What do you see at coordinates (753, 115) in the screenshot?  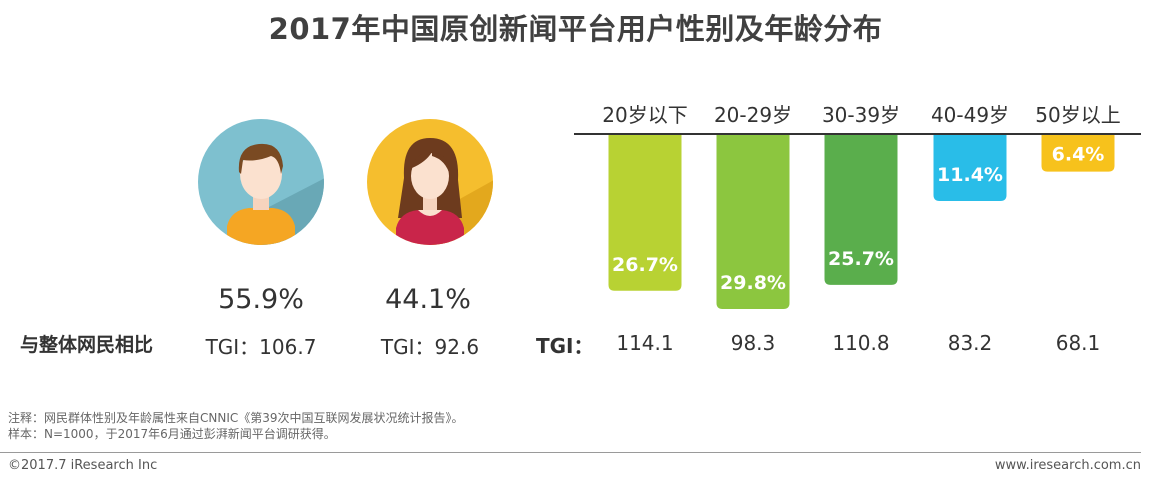 I see `category-label: 20-29岁` at bounding box center [753, 115].